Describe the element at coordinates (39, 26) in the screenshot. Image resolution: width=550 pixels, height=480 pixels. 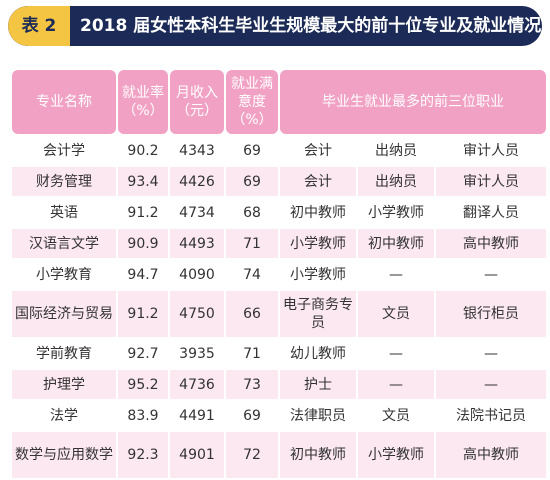
I see `table-number-badge: 表 2` at that location.